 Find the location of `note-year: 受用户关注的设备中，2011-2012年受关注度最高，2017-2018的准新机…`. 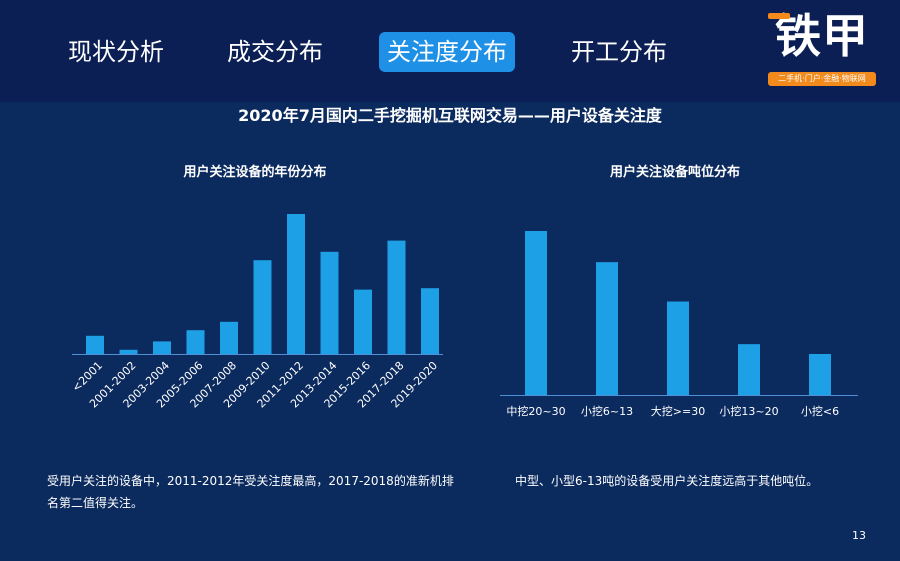

note-year: 受用户关注的设备中，2011-2012年受关注度最高，2017-2018的准新机… is located at coordinates (250, 492).